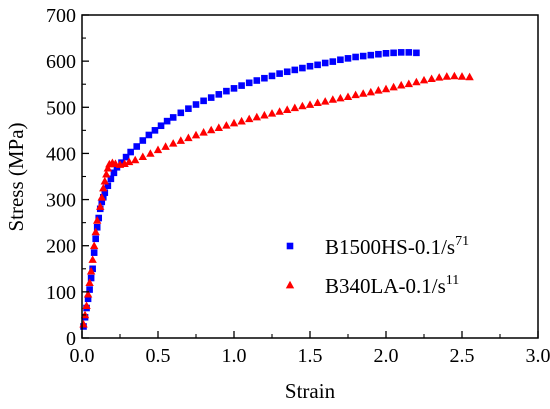 This screenshot has height=409, width=550. Describe the element at coordinates (16, 176) in the screenshot. I see `y-axis-title: Stress (MPa)` at that location.